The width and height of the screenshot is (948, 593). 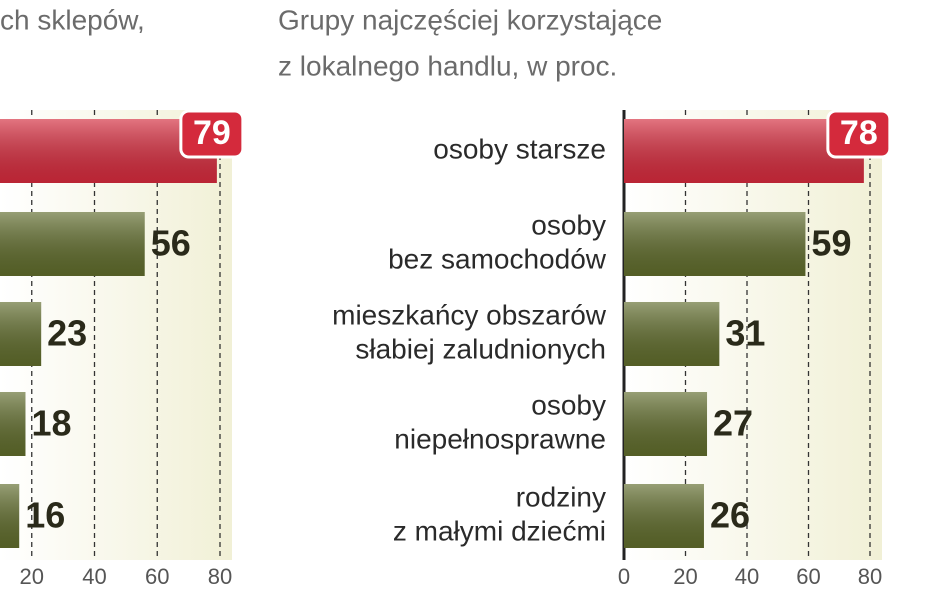 I want to click on value-label: 16, so click(x=45, y=515).